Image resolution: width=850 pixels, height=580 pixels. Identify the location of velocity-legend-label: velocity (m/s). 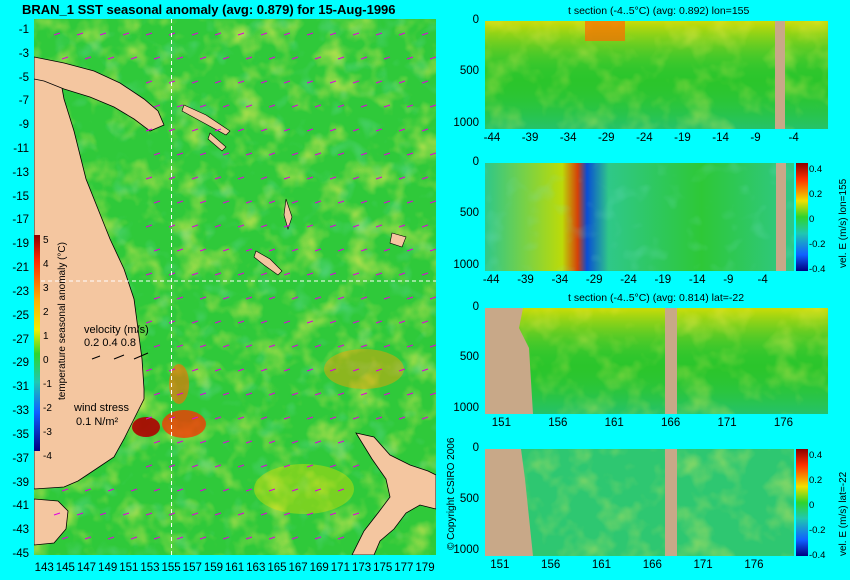
(116, 330).